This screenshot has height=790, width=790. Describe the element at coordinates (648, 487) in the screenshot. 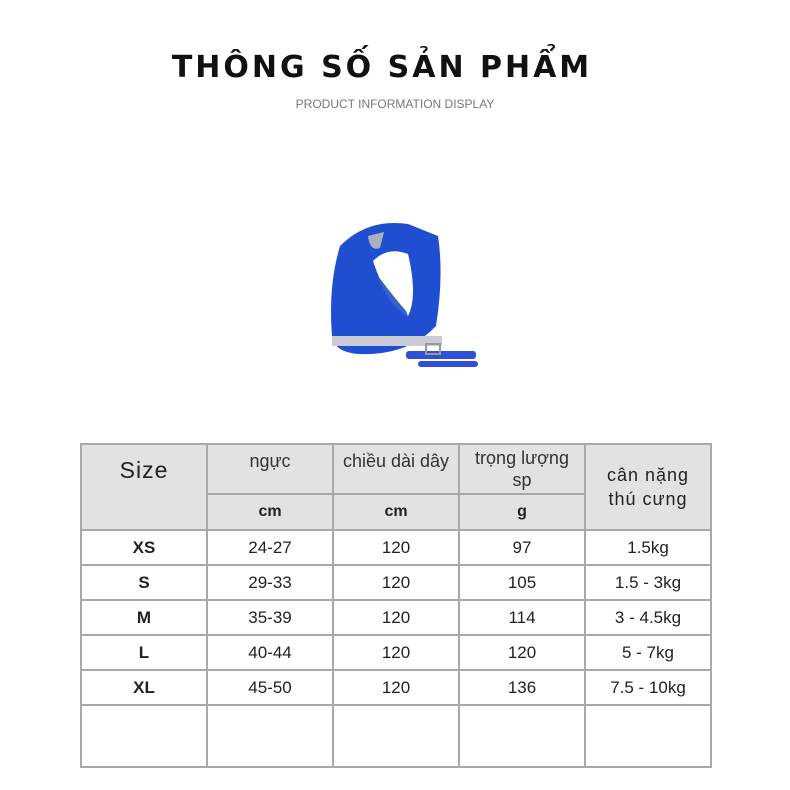

I see `header-pet-weight: cân nặng thú cưng` at that location.